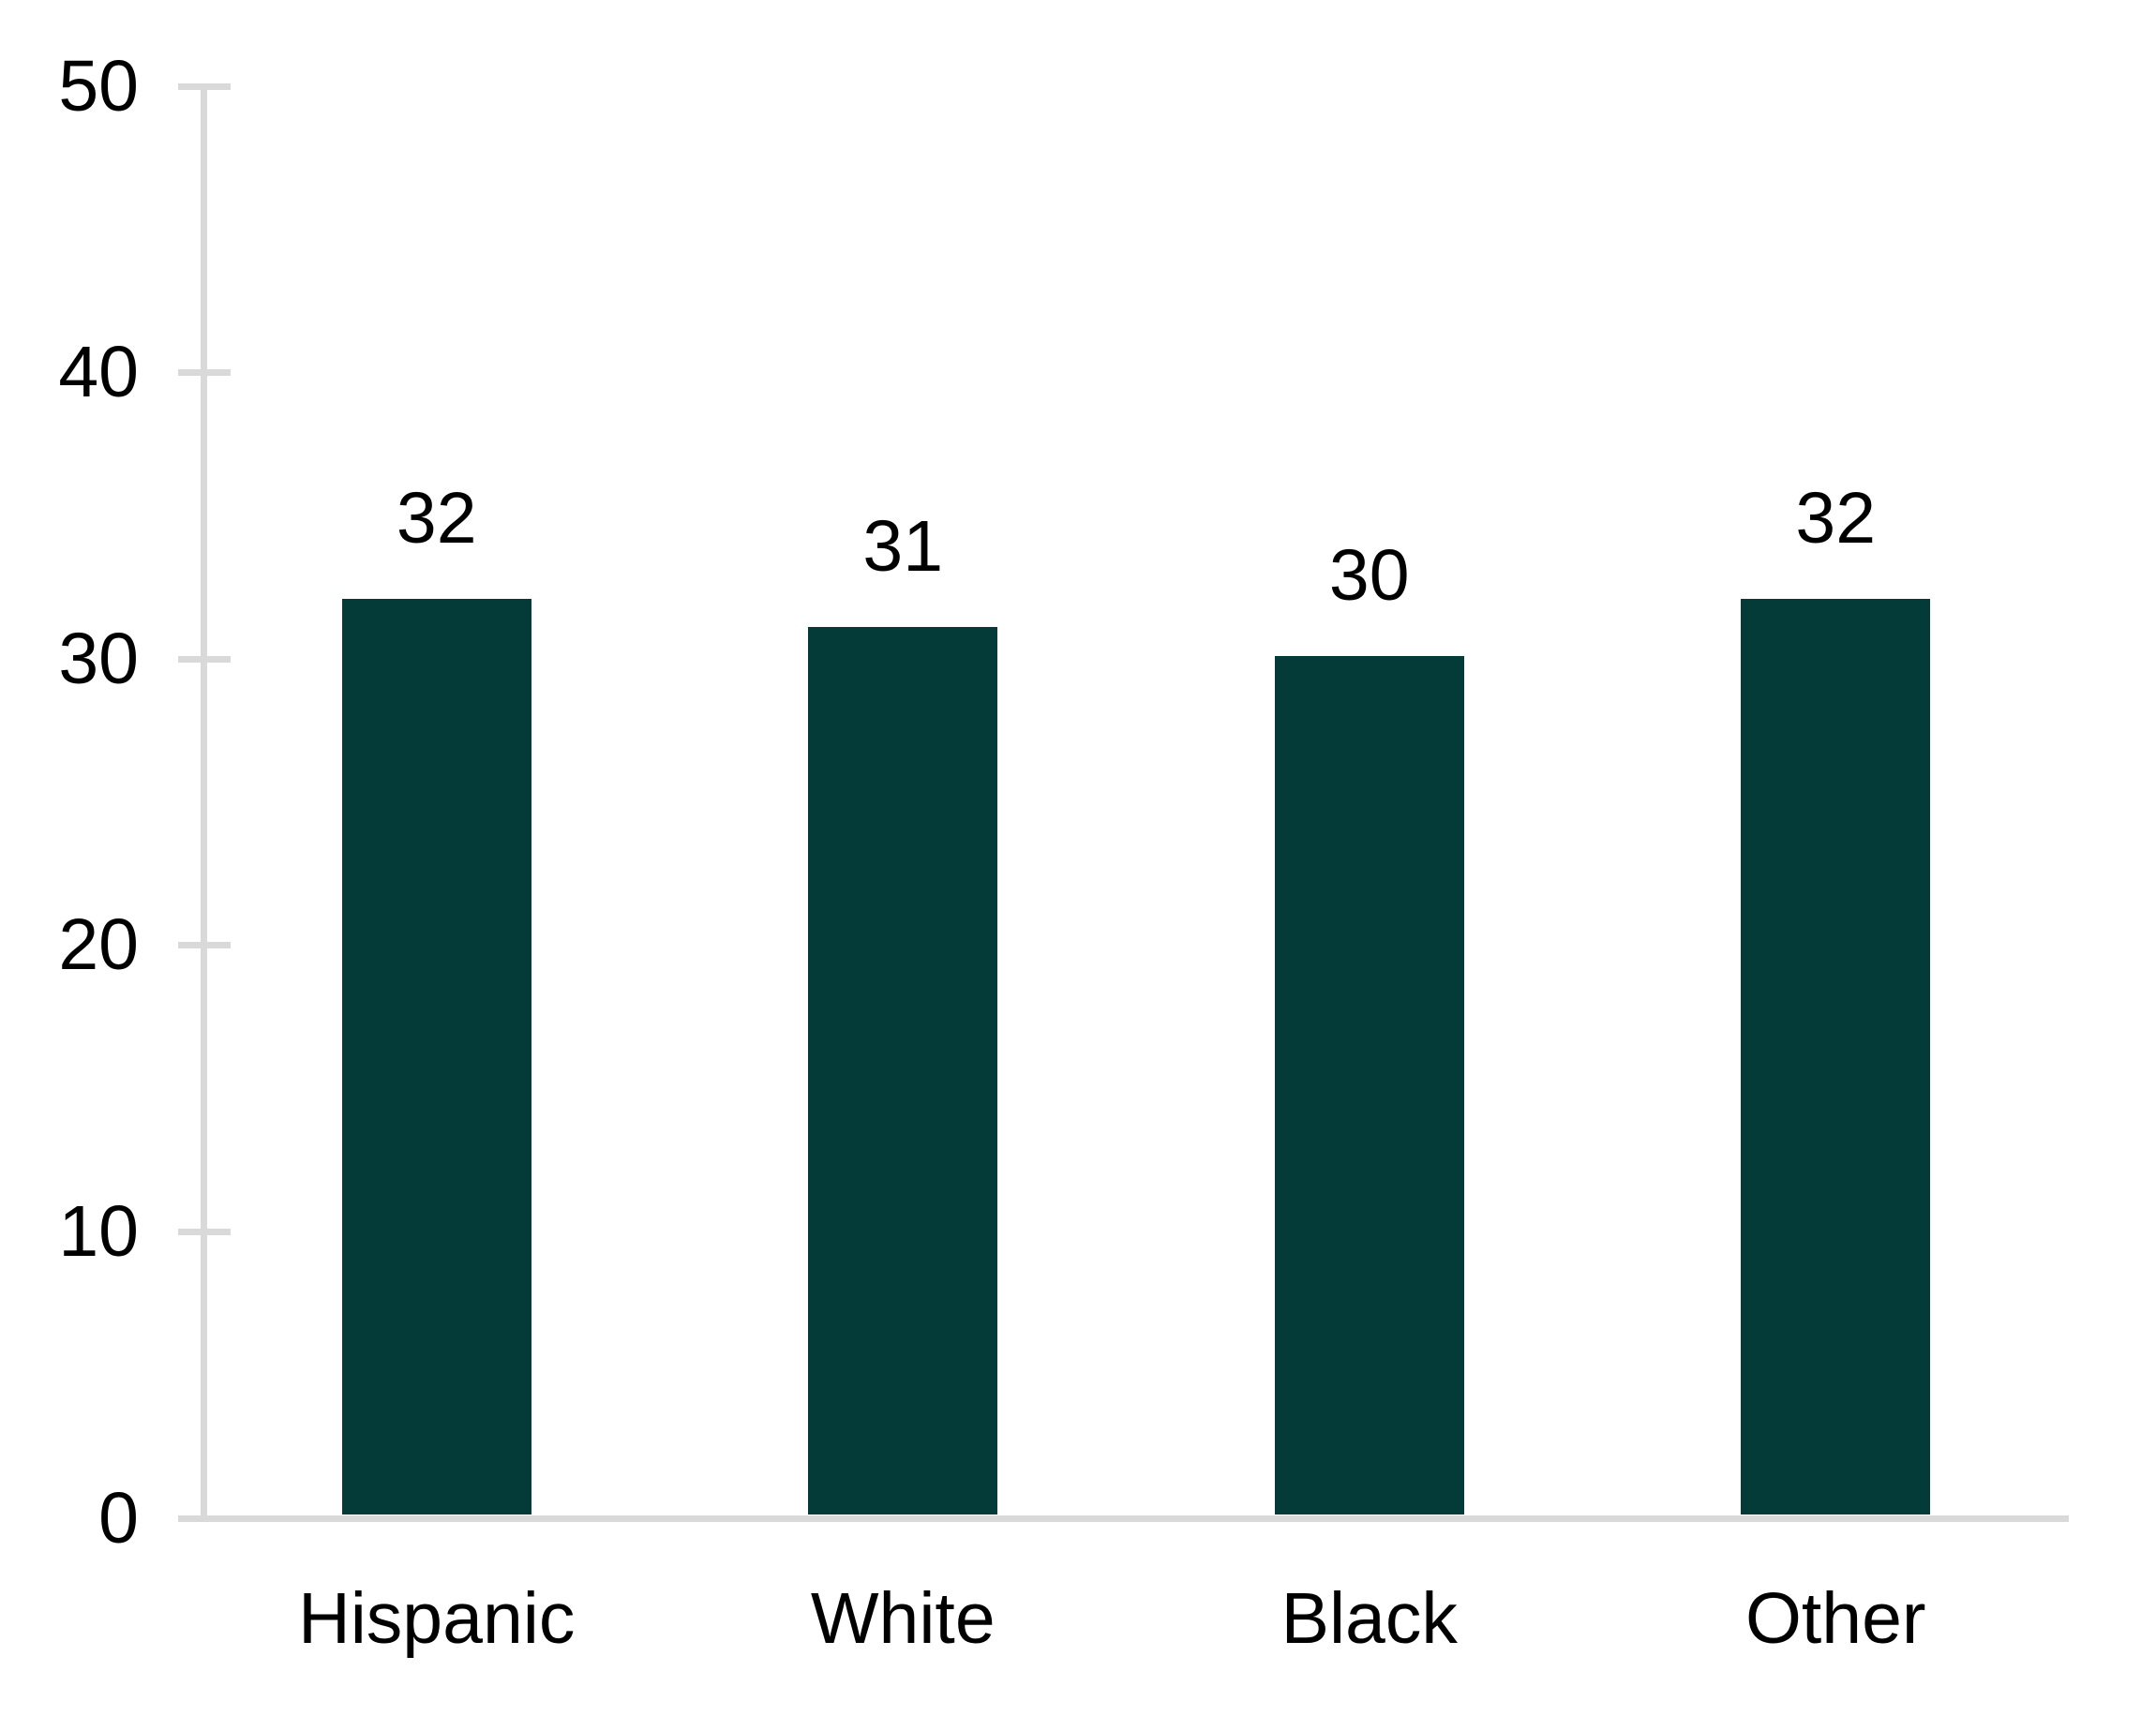 The image size is (2156, 1716). Describe the element at coordinates (99, 945) in the screenshot. I see `y-axis-tick-label: 20` at that location.